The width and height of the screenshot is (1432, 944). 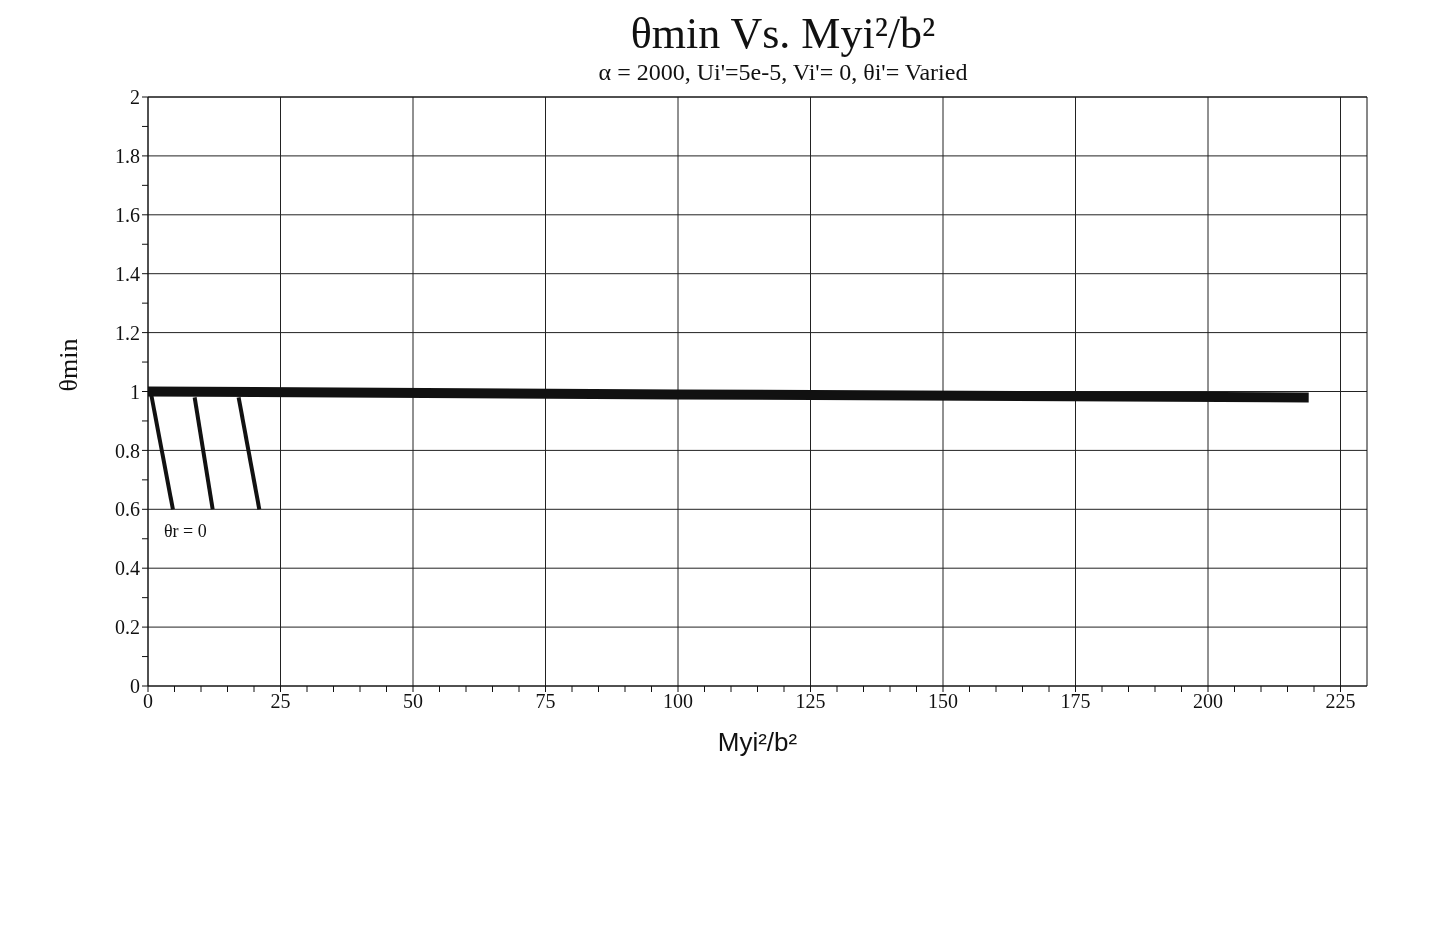 What do you see at coordinates (69, 365) in the screenshot?
I see `y-axis-title: θmin` at bounding box center [69, 365].